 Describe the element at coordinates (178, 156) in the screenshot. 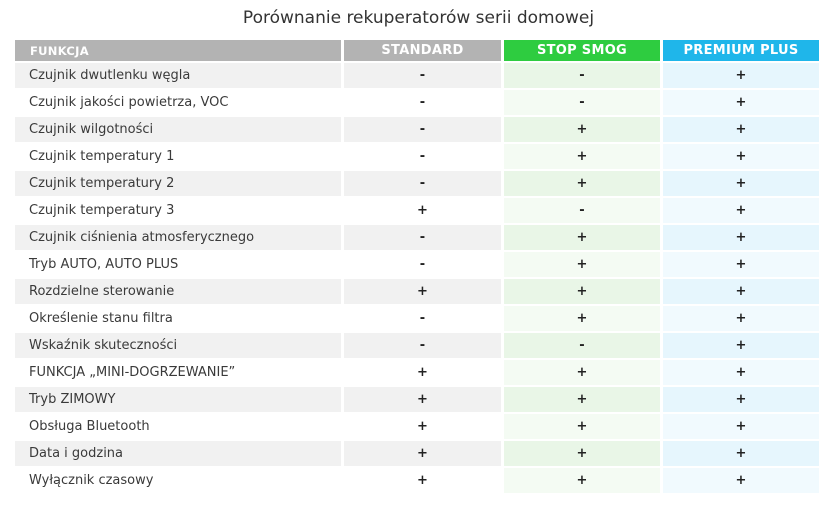

I see `feature-label: Czujnik temperatury 1` at that location.